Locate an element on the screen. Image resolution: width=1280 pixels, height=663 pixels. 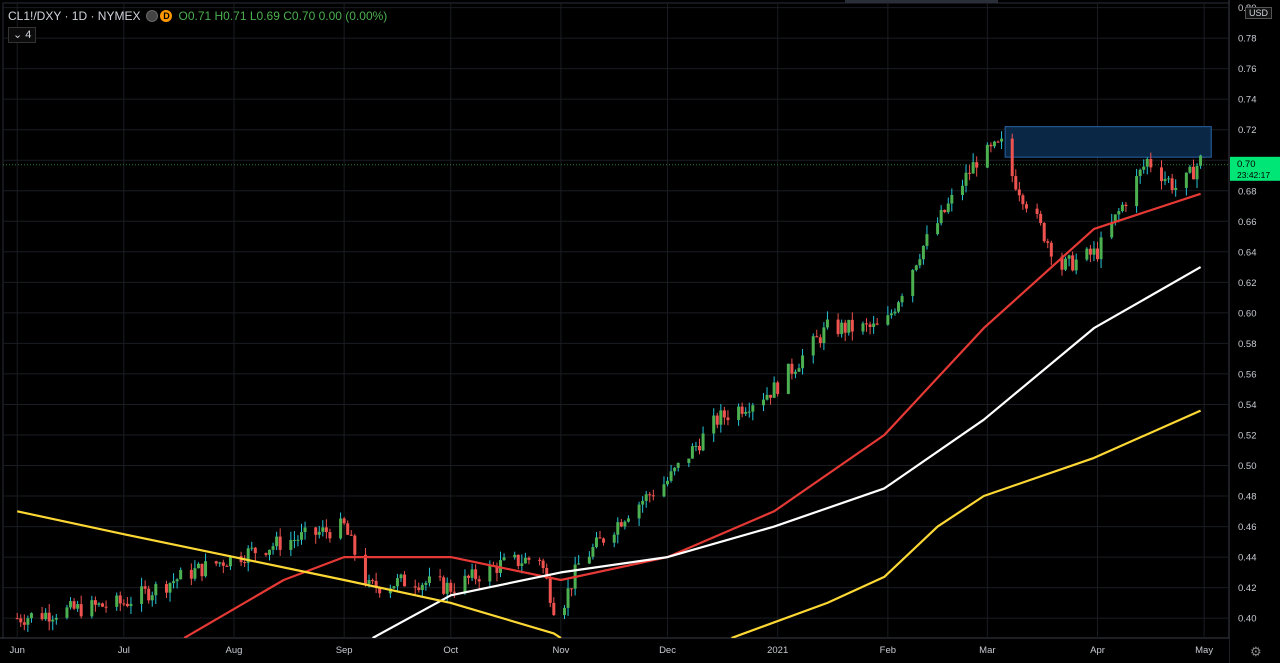
toolbar-handle is located at coordinates (921, 1).